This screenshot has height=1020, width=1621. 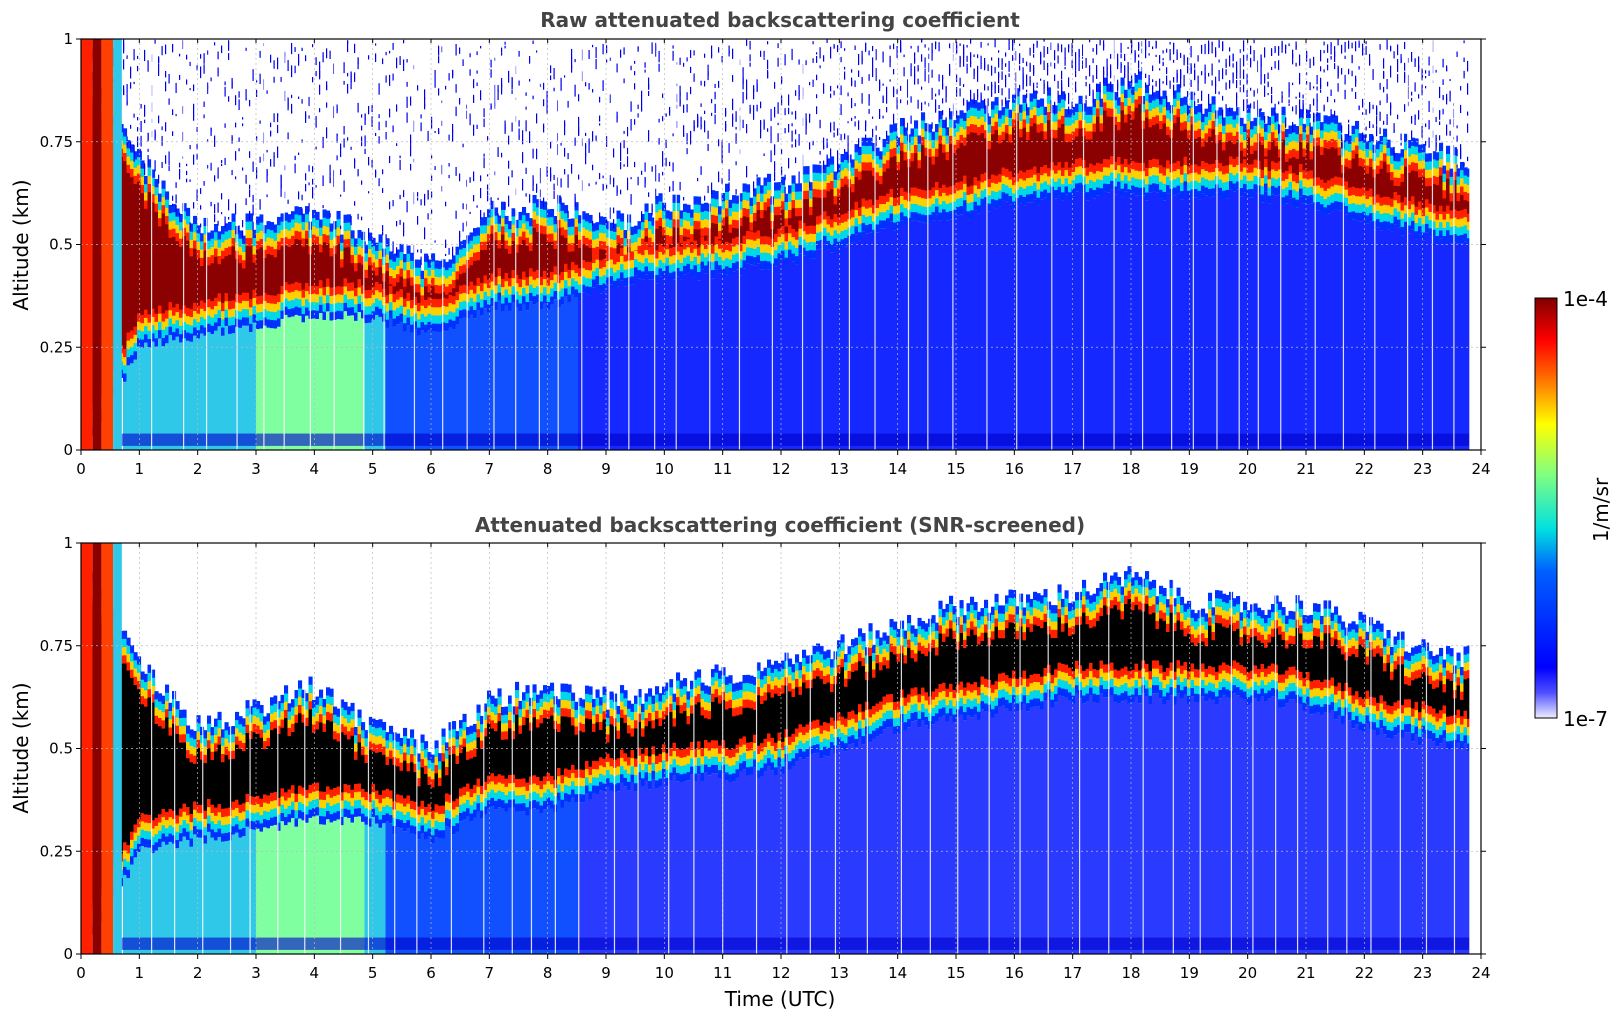 What do you see at coordinates (81, 469) in the screenshot?
I see `x-tick-label: 0` at bounding box center [81, 469].